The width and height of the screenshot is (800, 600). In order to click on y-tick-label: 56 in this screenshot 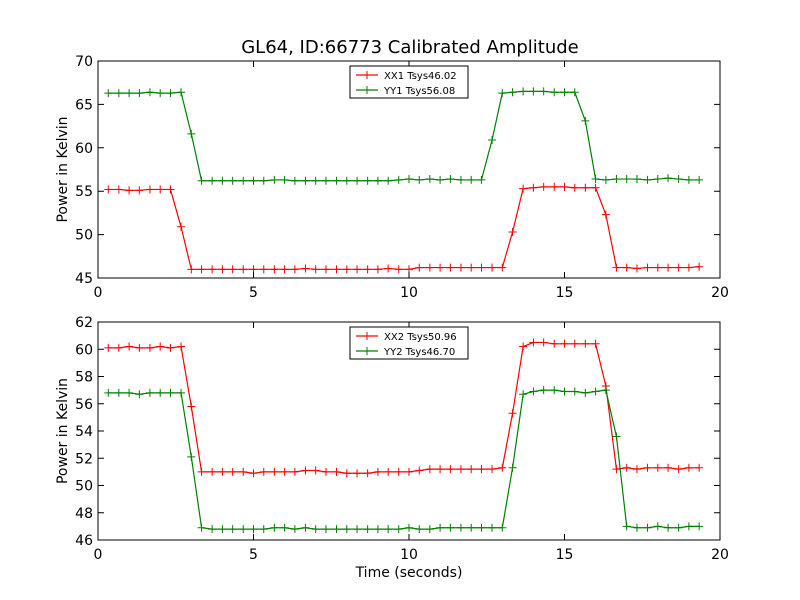, I will do `click(84, 405)`.